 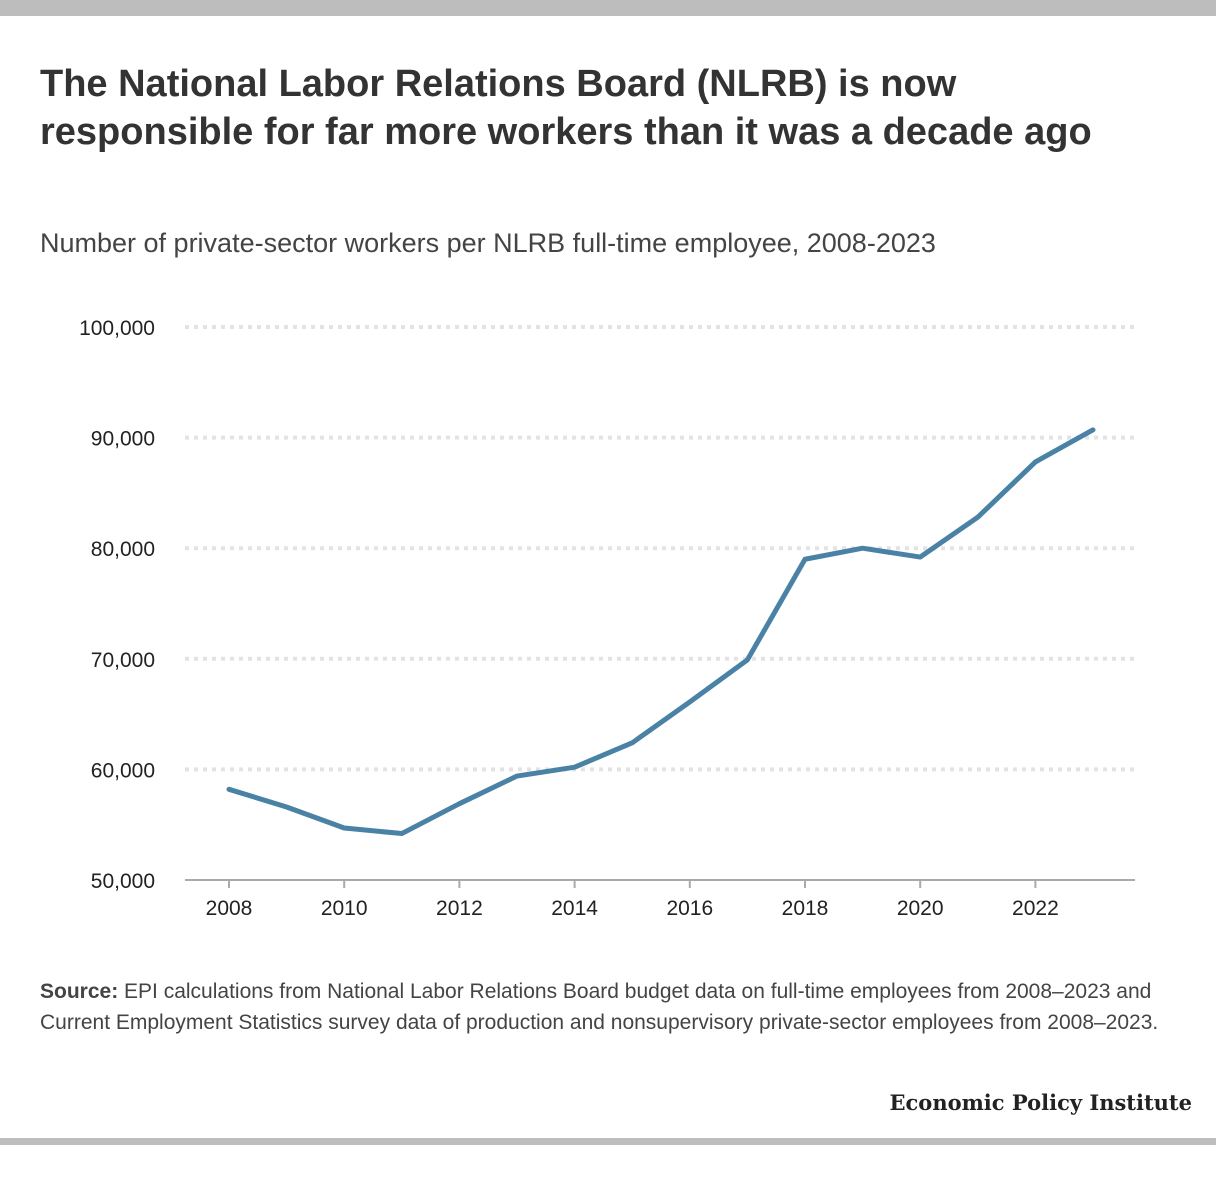 I want to click on top-border, so click(x=608, y=8).